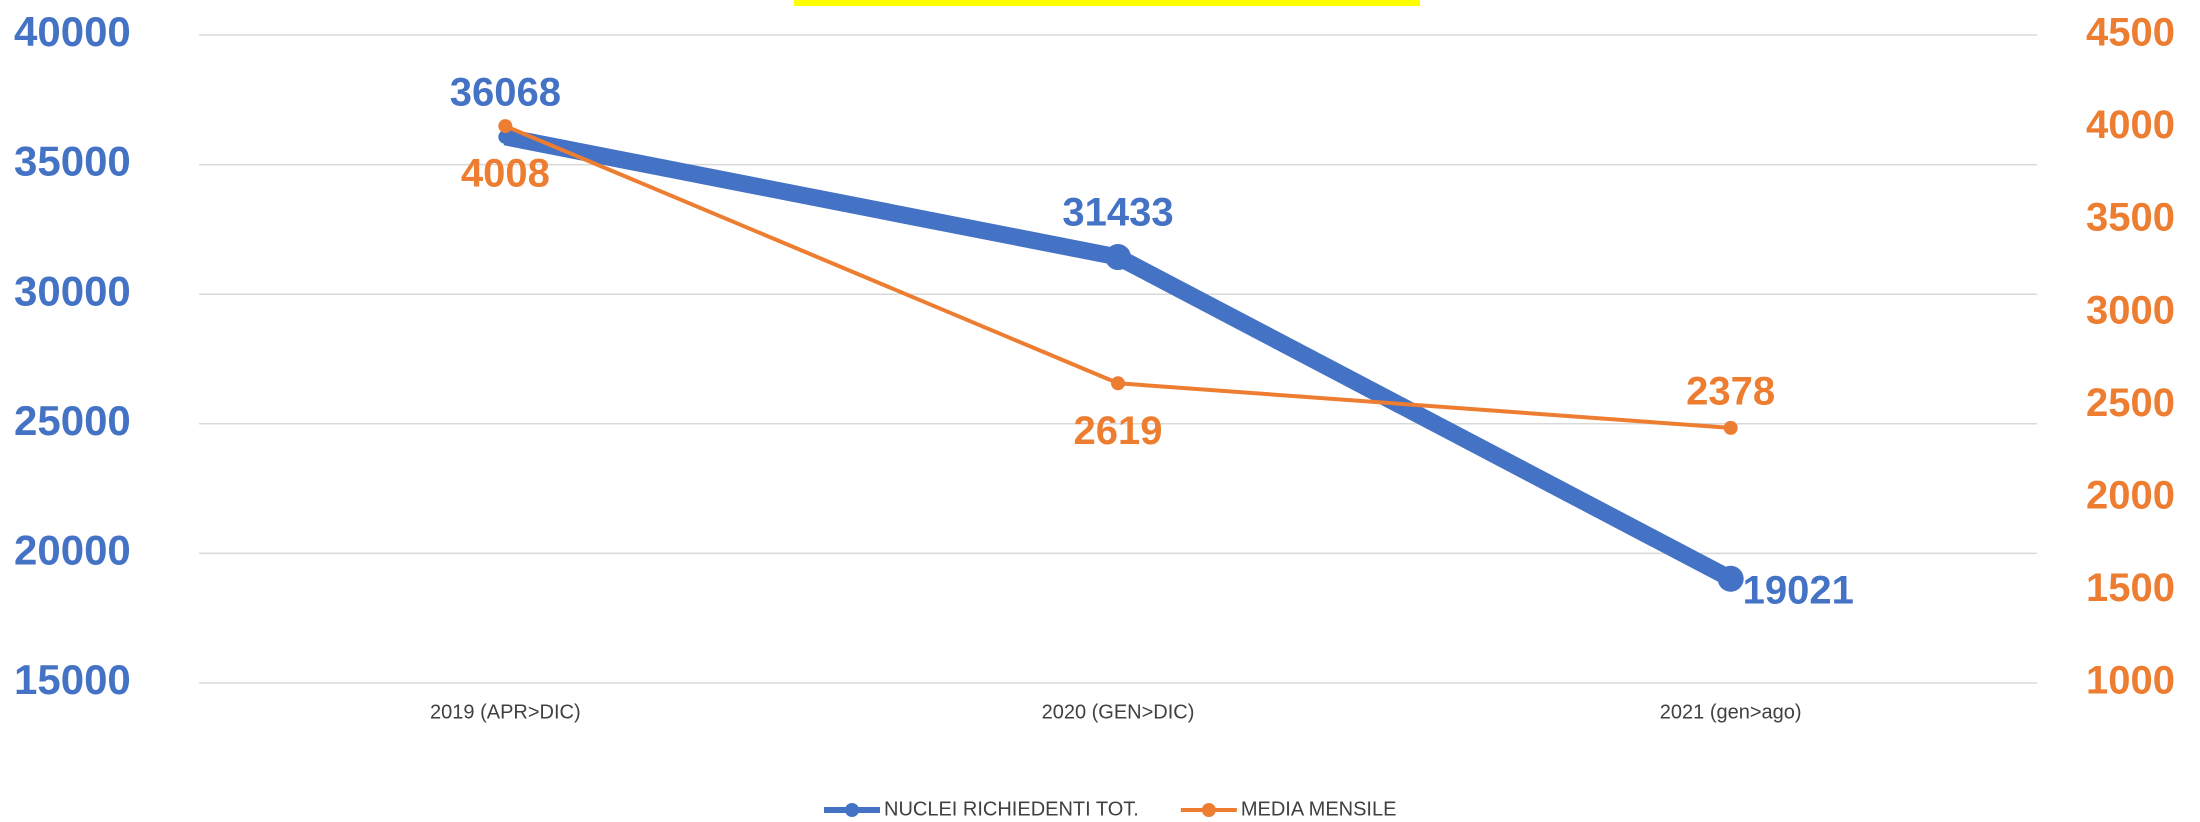 The image size is (2200, 822). I want to click on y-tick-label: 30000, so click(72, 290).